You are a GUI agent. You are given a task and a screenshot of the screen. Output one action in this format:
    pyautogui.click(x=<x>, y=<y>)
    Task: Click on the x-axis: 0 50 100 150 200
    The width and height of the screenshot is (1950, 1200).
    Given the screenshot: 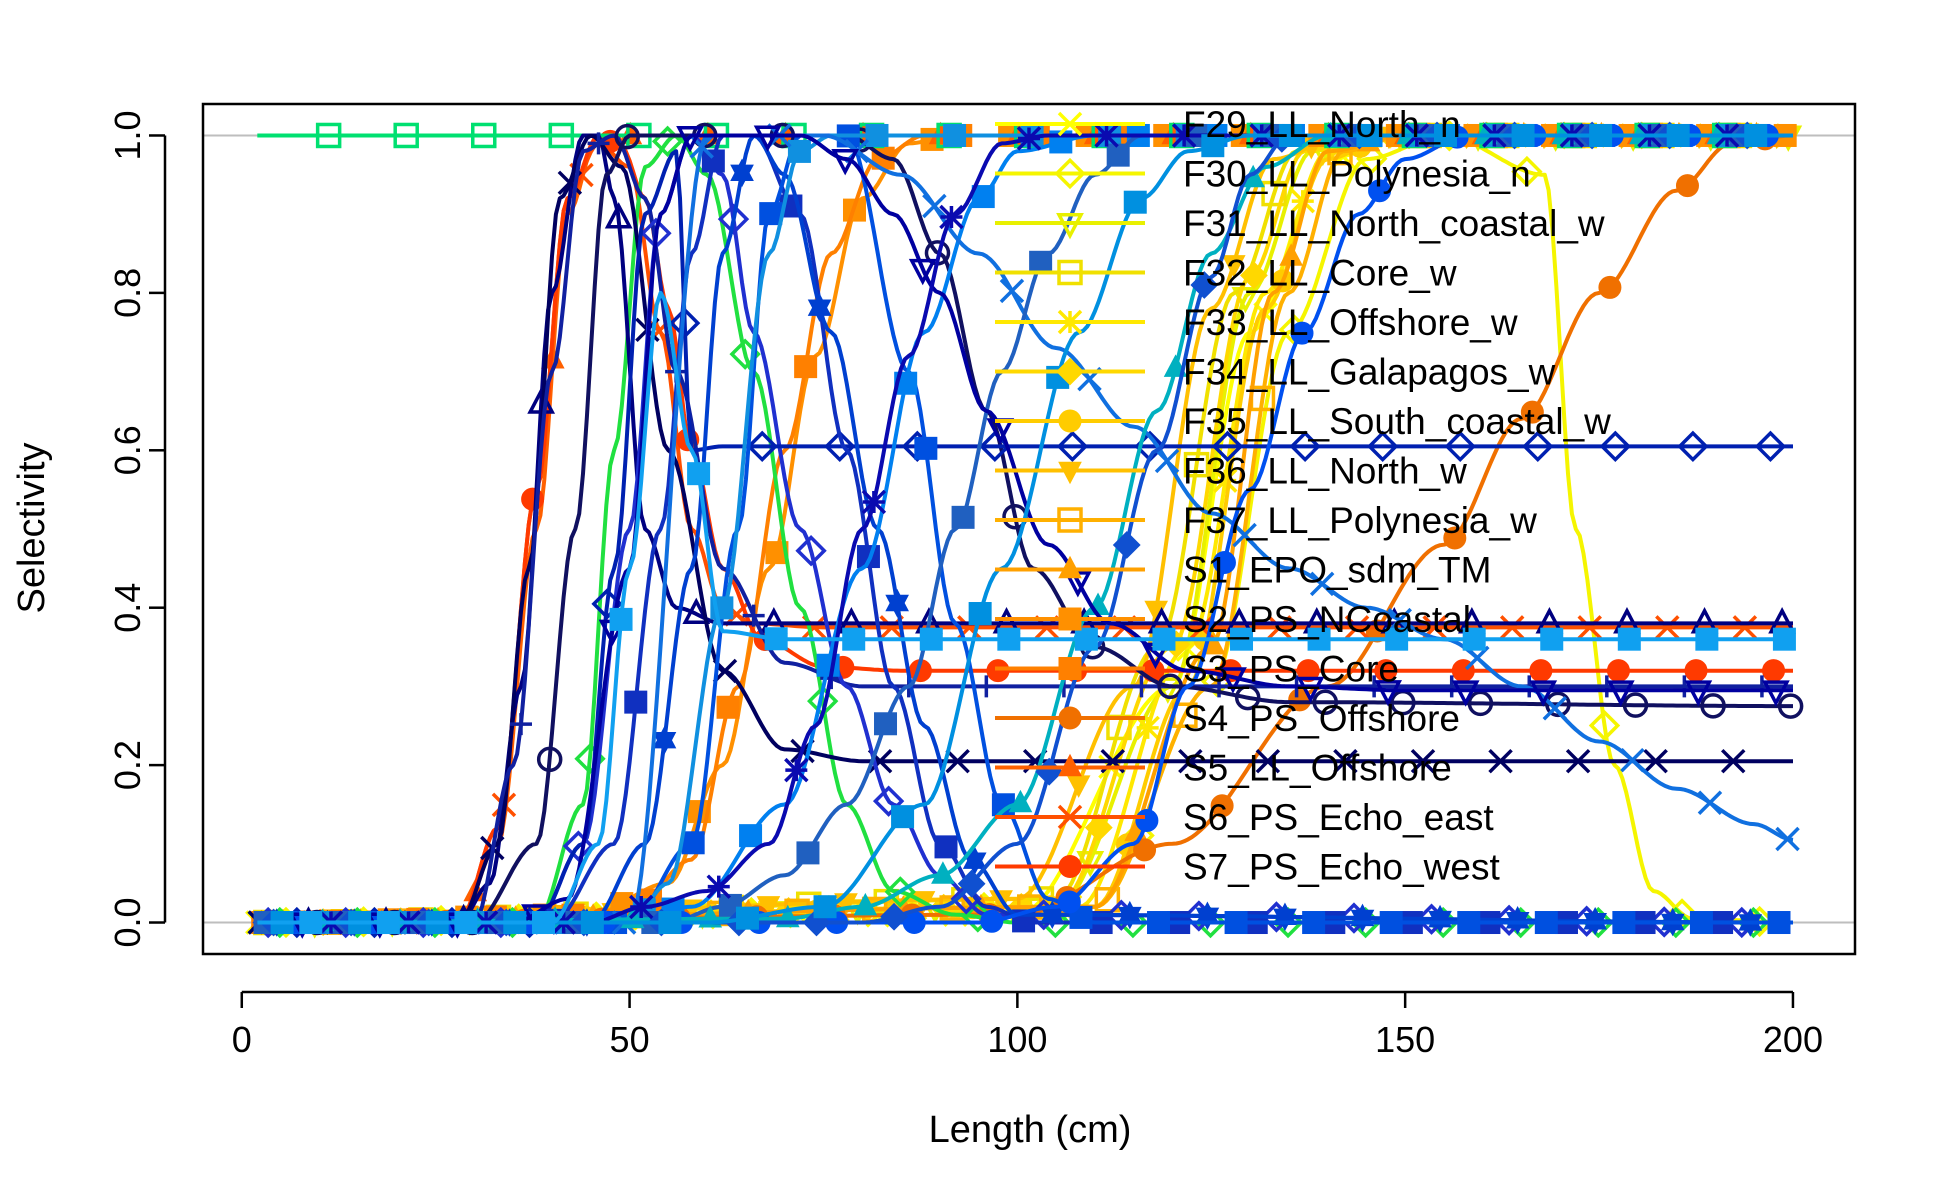 What is the action you would take?
    pyautogui.click(x=1027, y=1025)
    